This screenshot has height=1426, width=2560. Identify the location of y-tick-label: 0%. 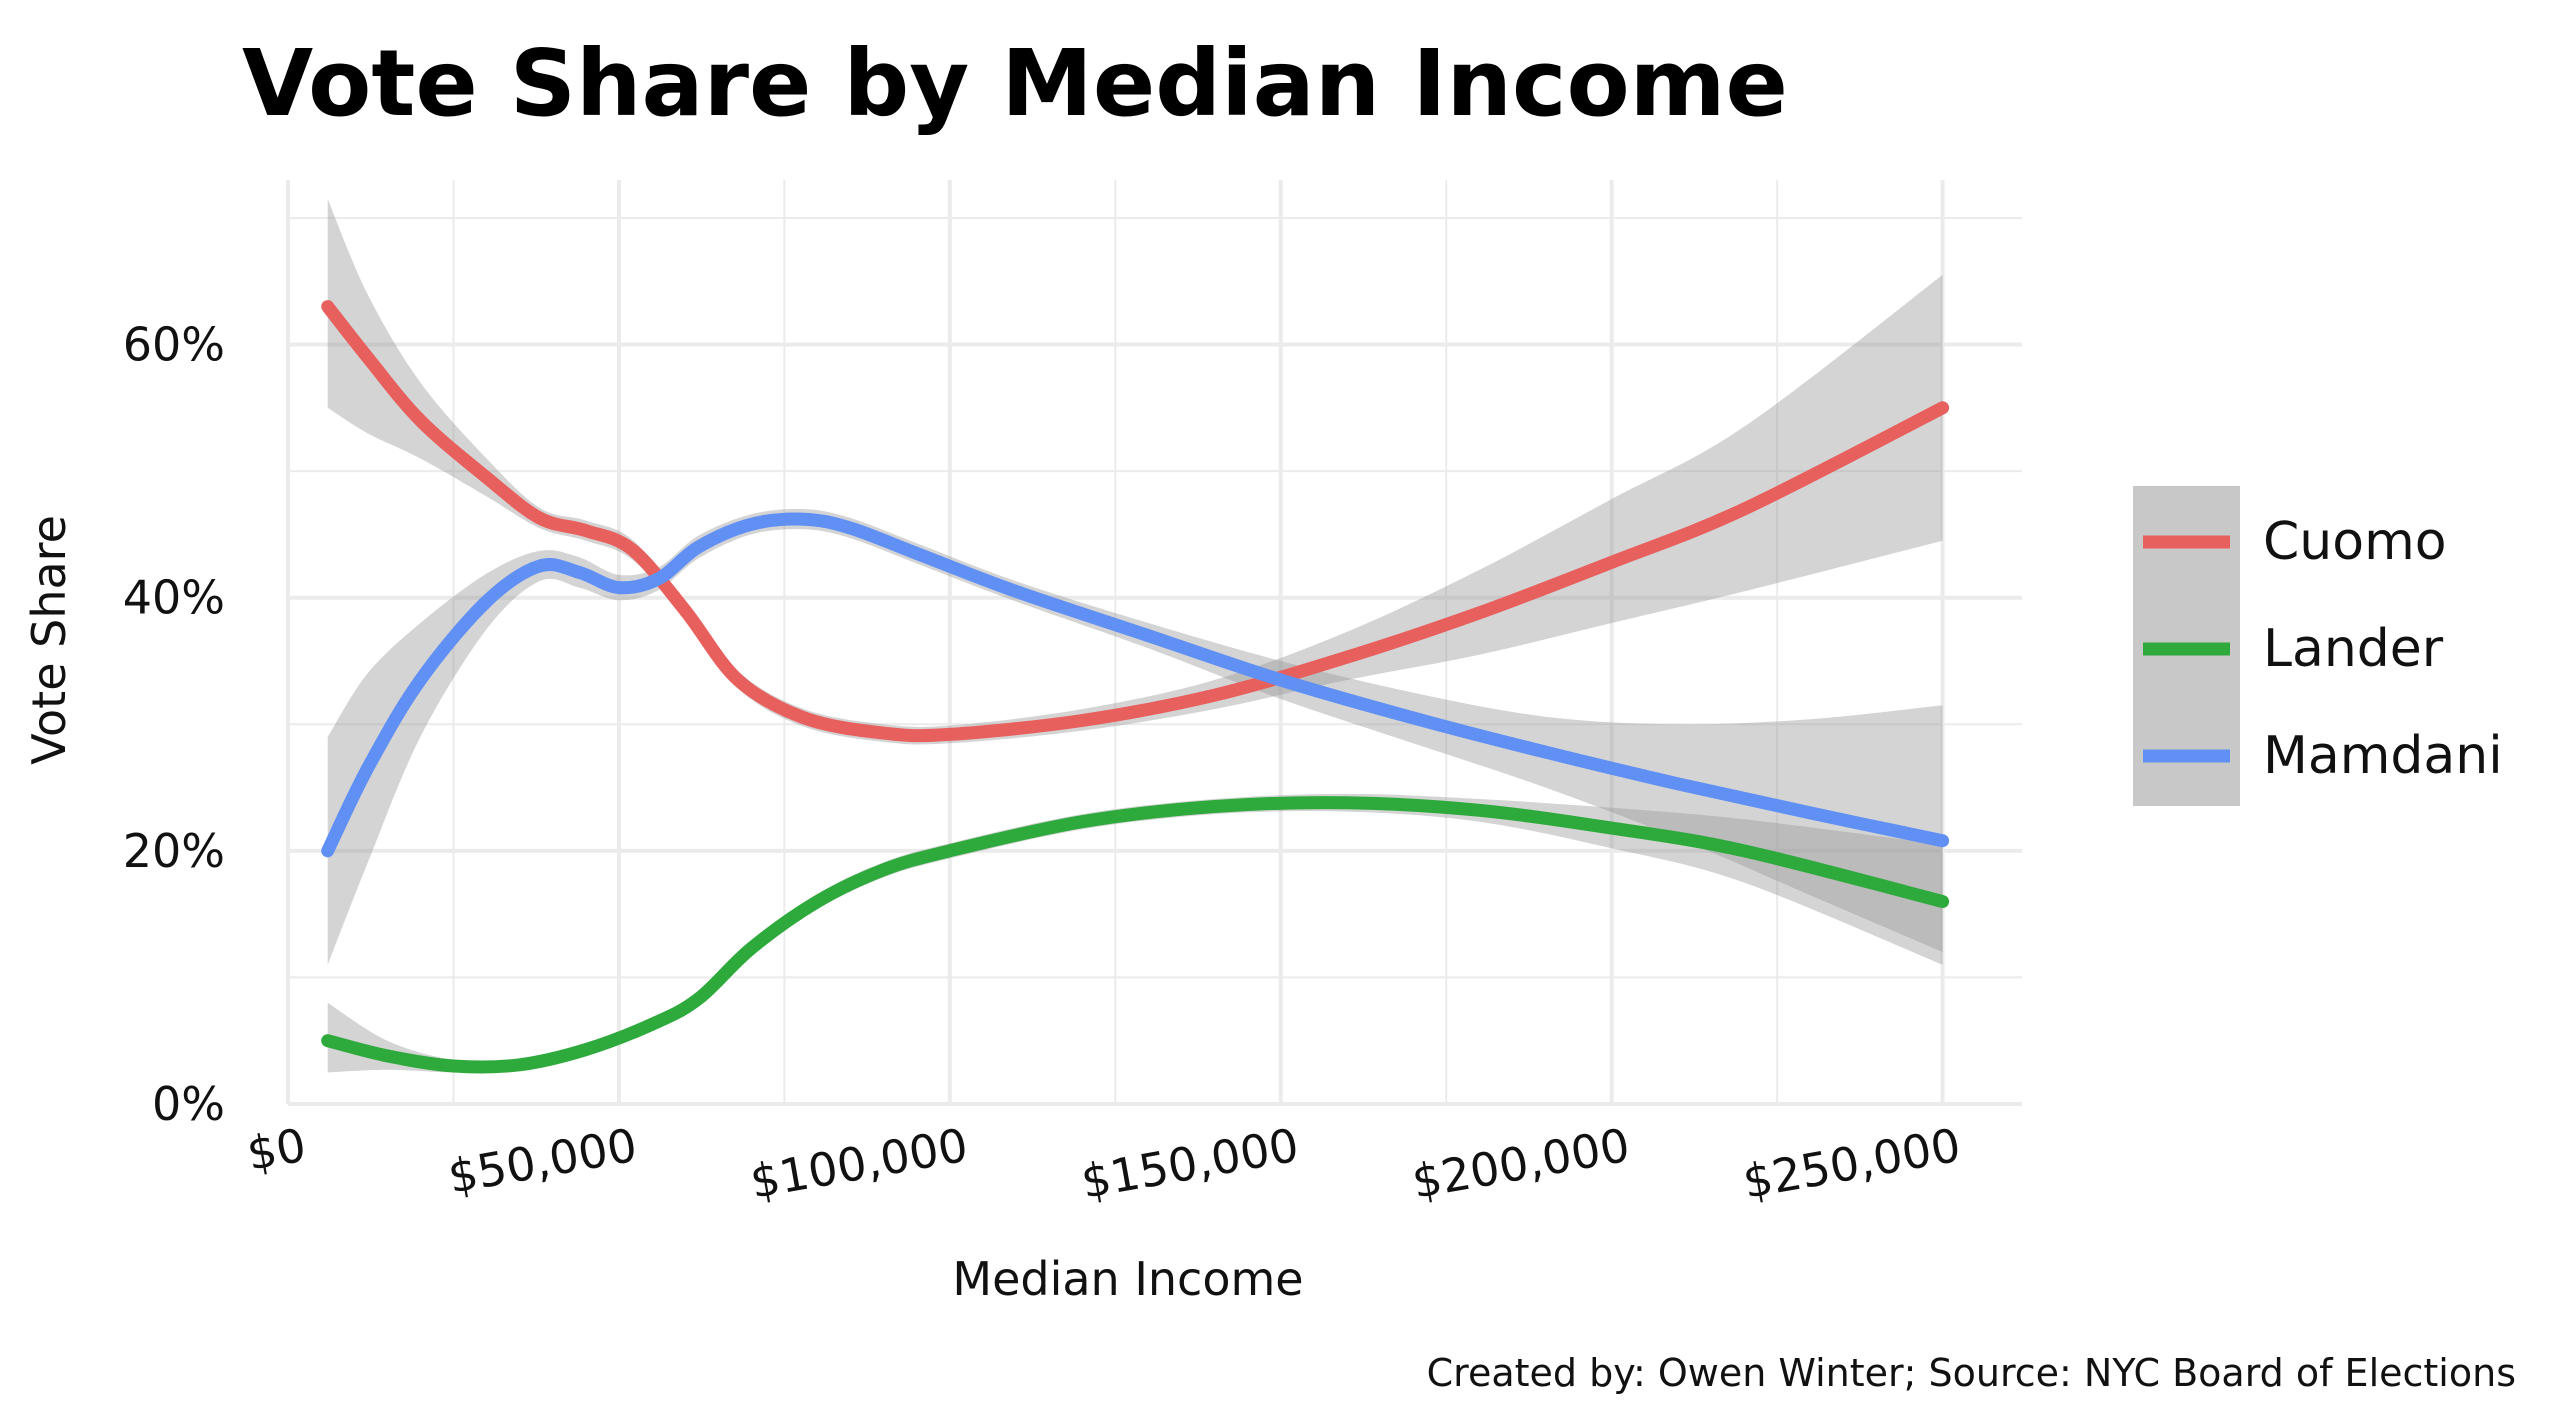
(188, 1104).